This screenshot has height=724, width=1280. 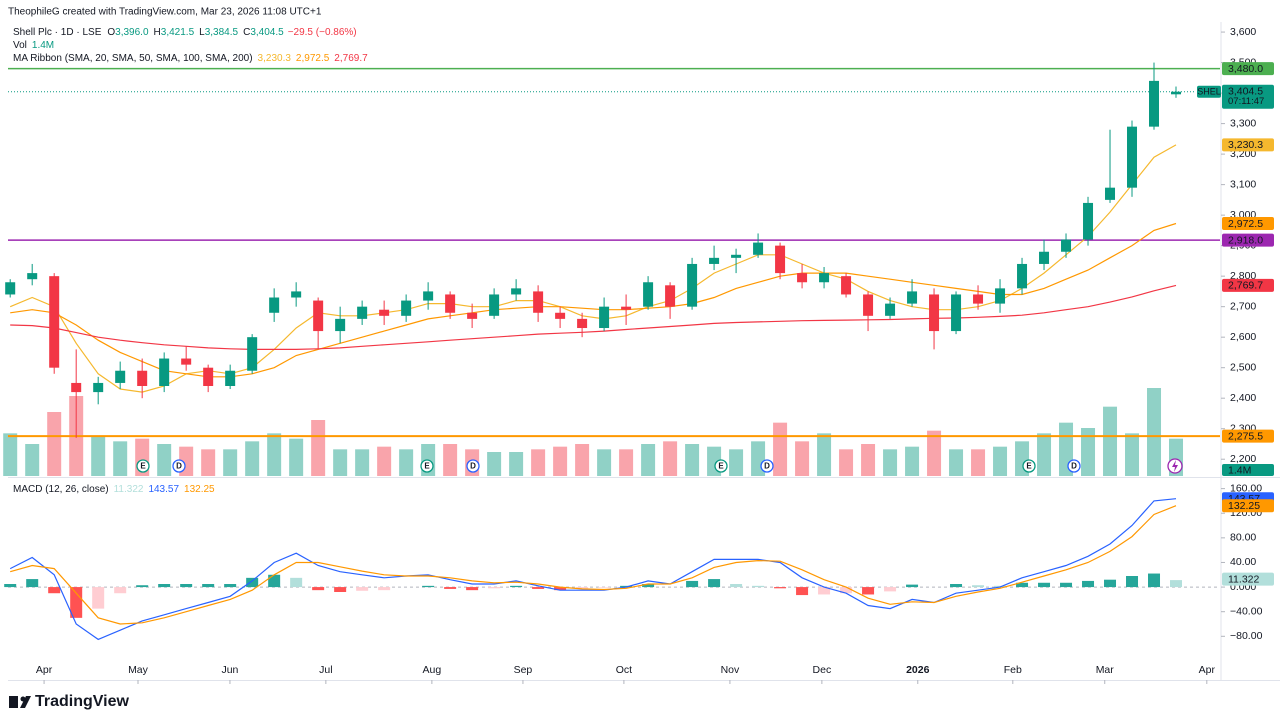 I want to click on ohlc-value: 3,404.5, so click(x=267, y=32).